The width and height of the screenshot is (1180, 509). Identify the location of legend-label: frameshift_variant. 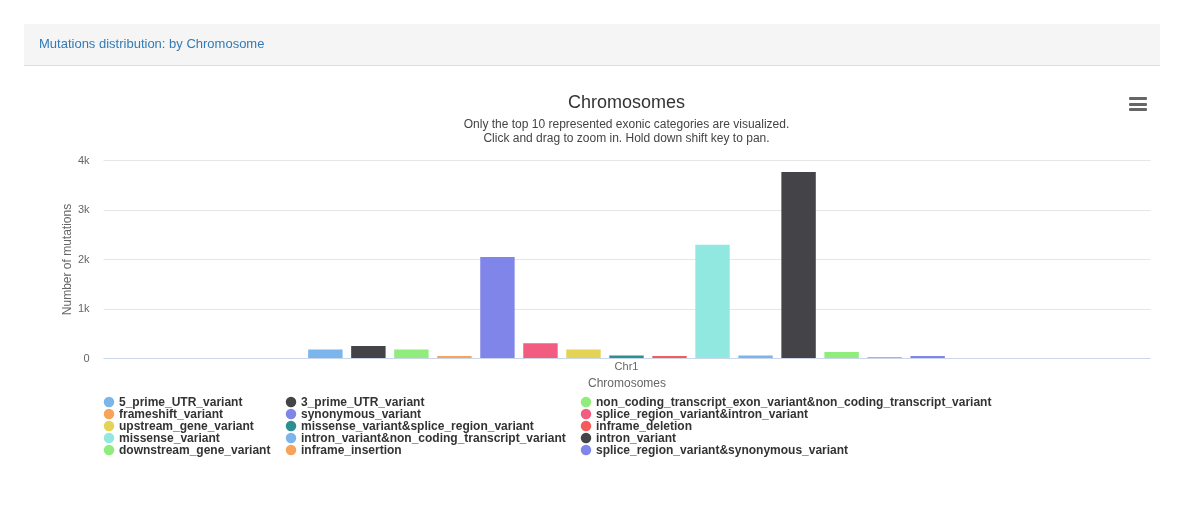
(171, 414).